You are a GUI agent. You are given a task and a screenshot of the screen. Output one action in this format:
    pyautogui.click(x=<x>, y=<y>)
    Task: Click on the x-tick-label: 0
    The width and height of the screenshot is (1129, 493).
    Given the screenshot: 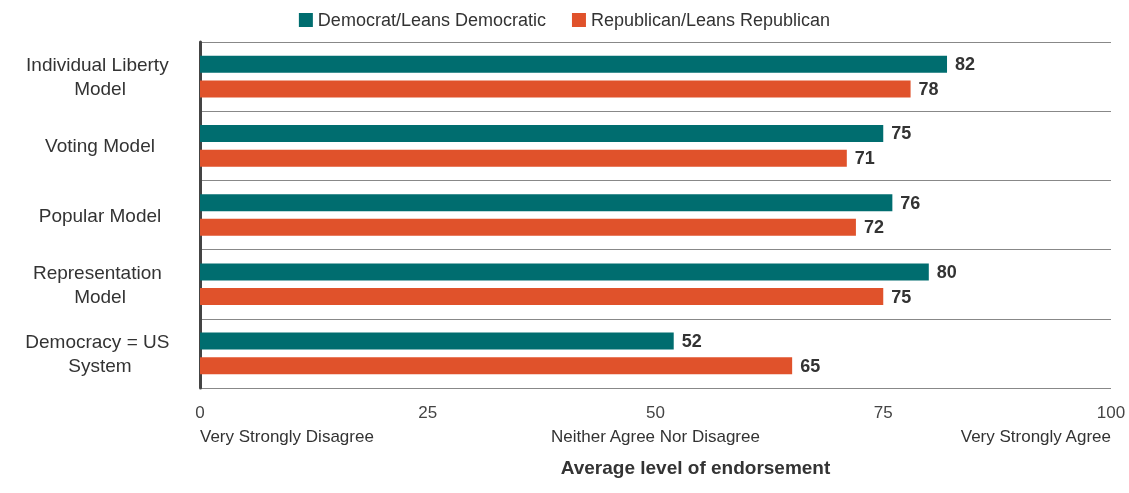 What is the action you would take?
    pyautogui.click(x=200, y=412)
    